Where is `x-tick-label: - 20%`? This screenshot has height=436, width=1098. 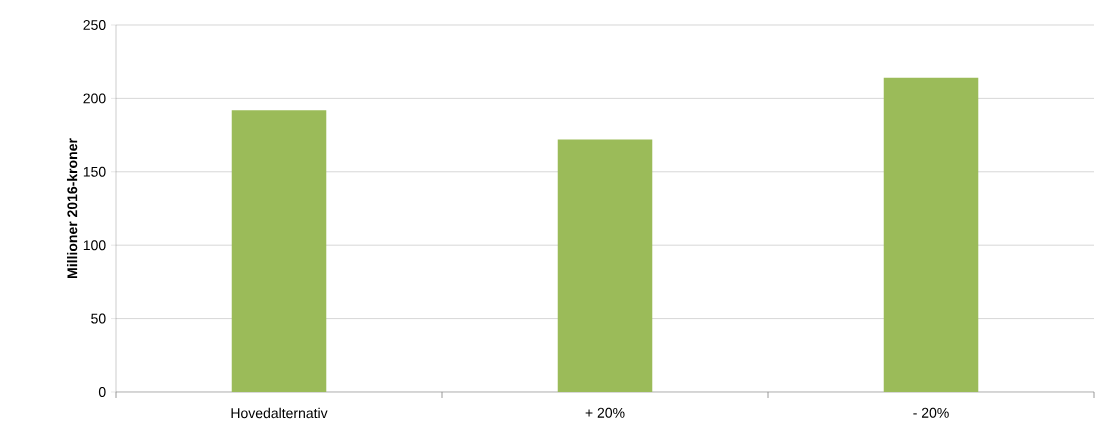 x-tick-label: - 20% is located at coordinates (931, 412).